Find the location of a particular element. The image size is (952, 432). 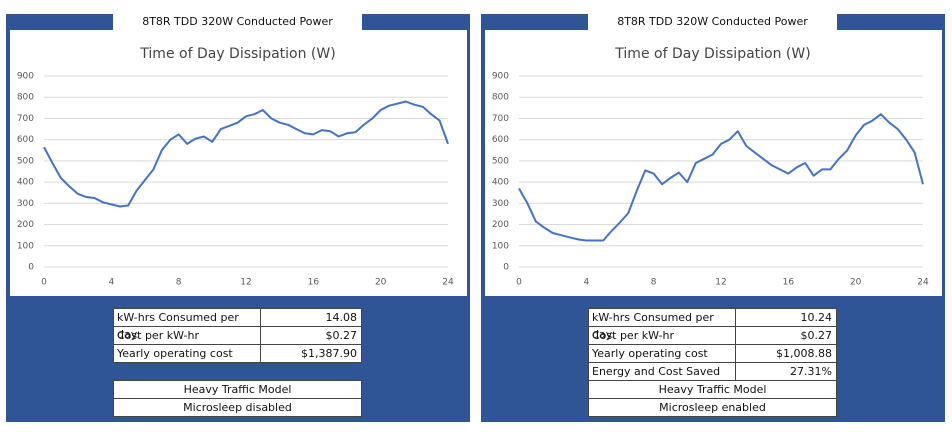

table-row: kW-hrs Consumed per day: 14.08 is located at coordinates (237, 324).